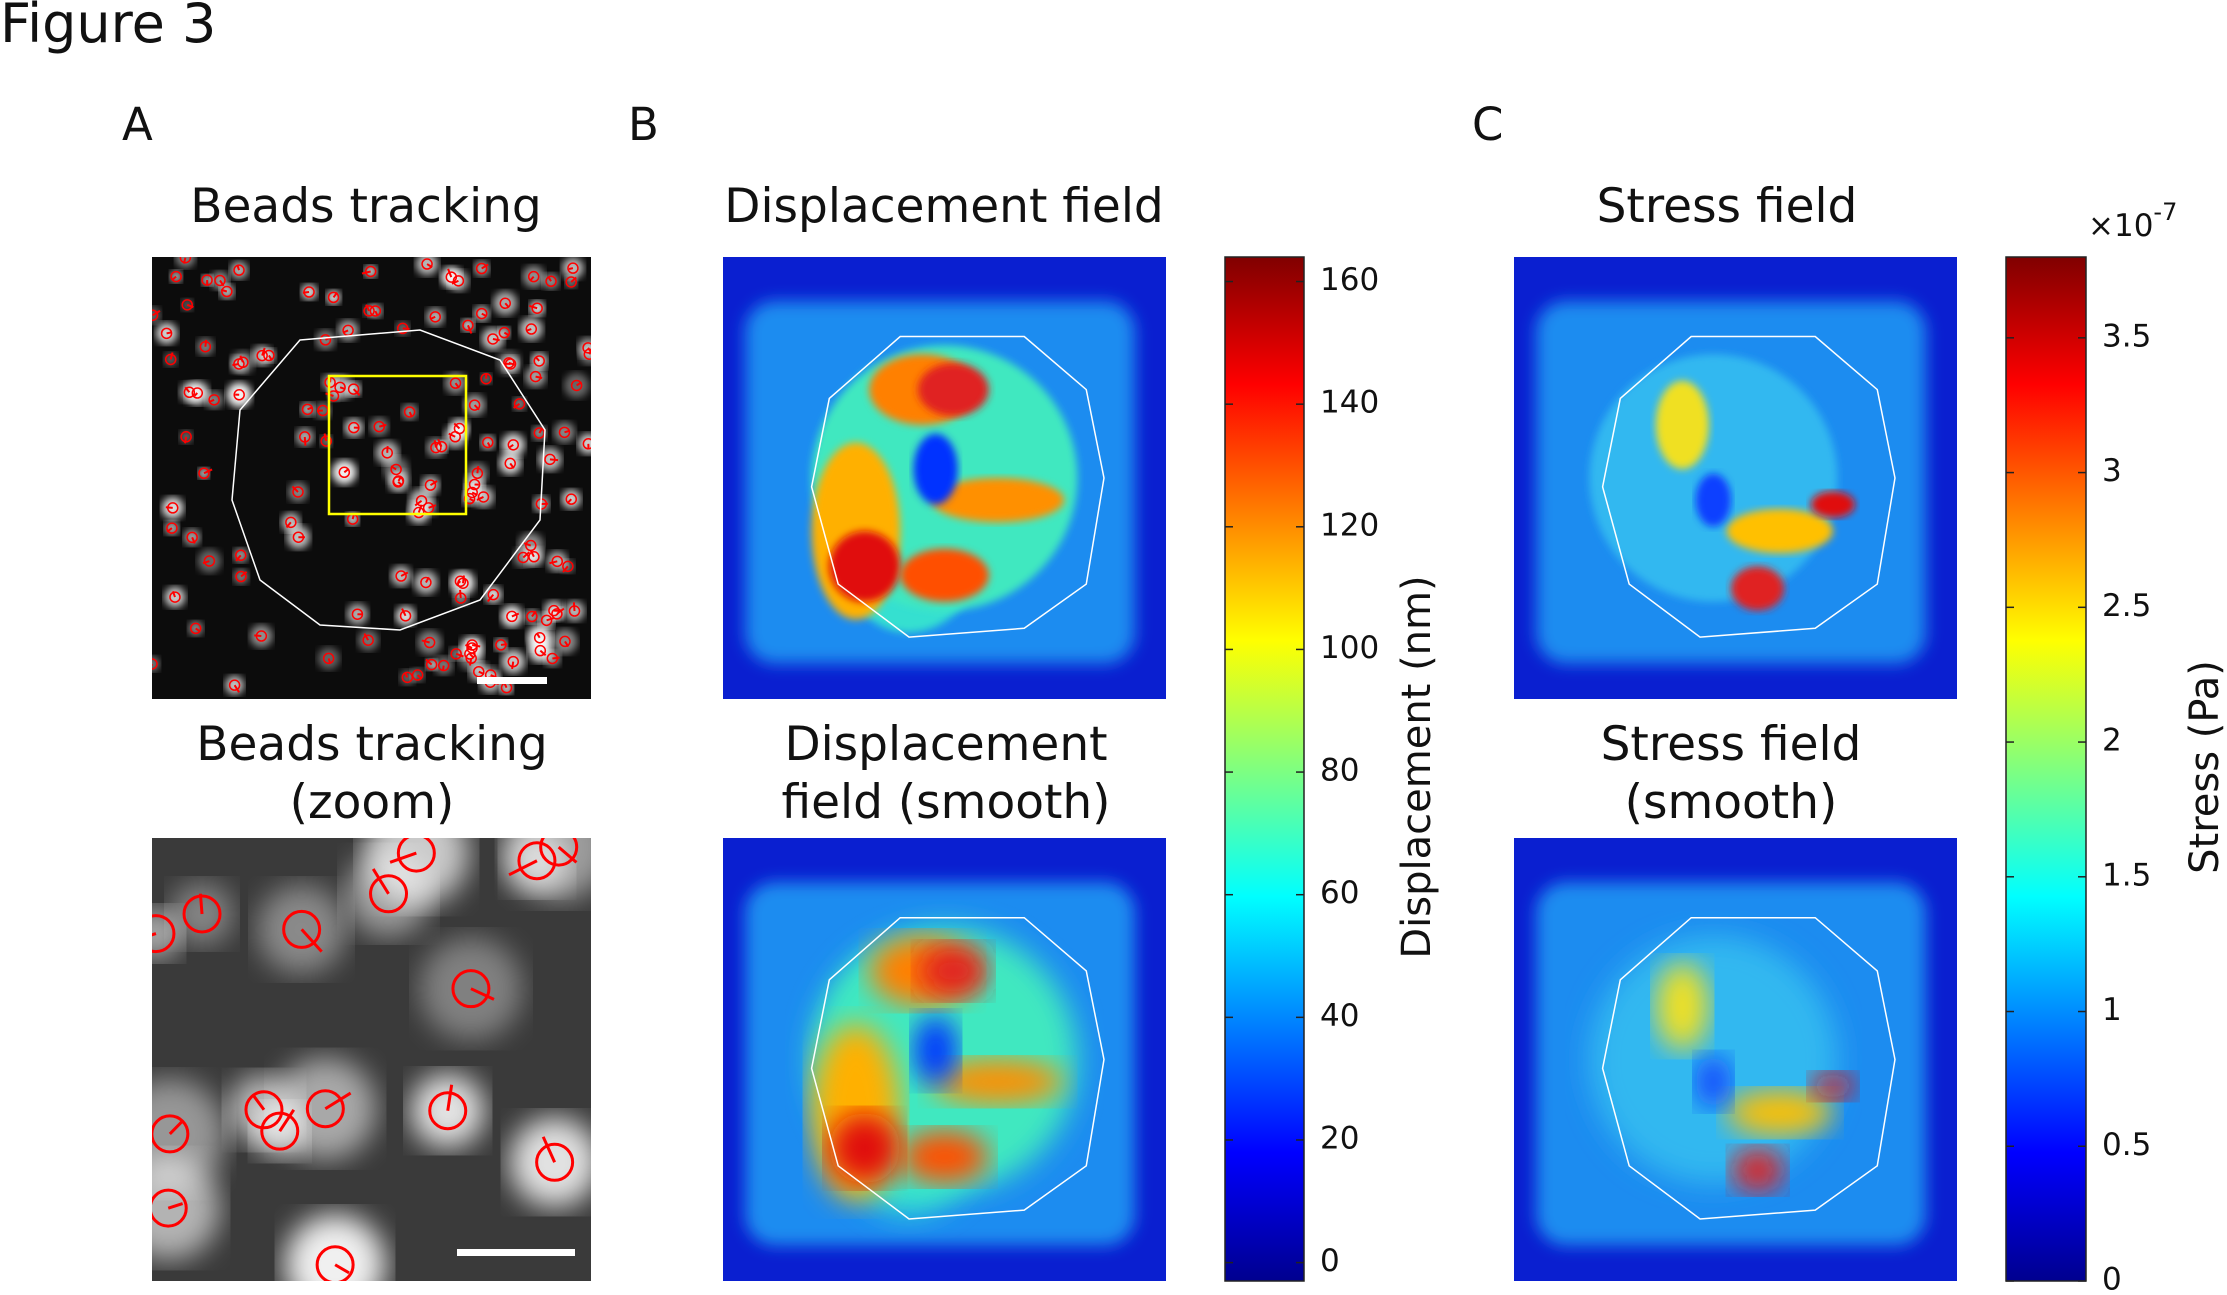  I want to click on panel-label: A, so click(137, 124).